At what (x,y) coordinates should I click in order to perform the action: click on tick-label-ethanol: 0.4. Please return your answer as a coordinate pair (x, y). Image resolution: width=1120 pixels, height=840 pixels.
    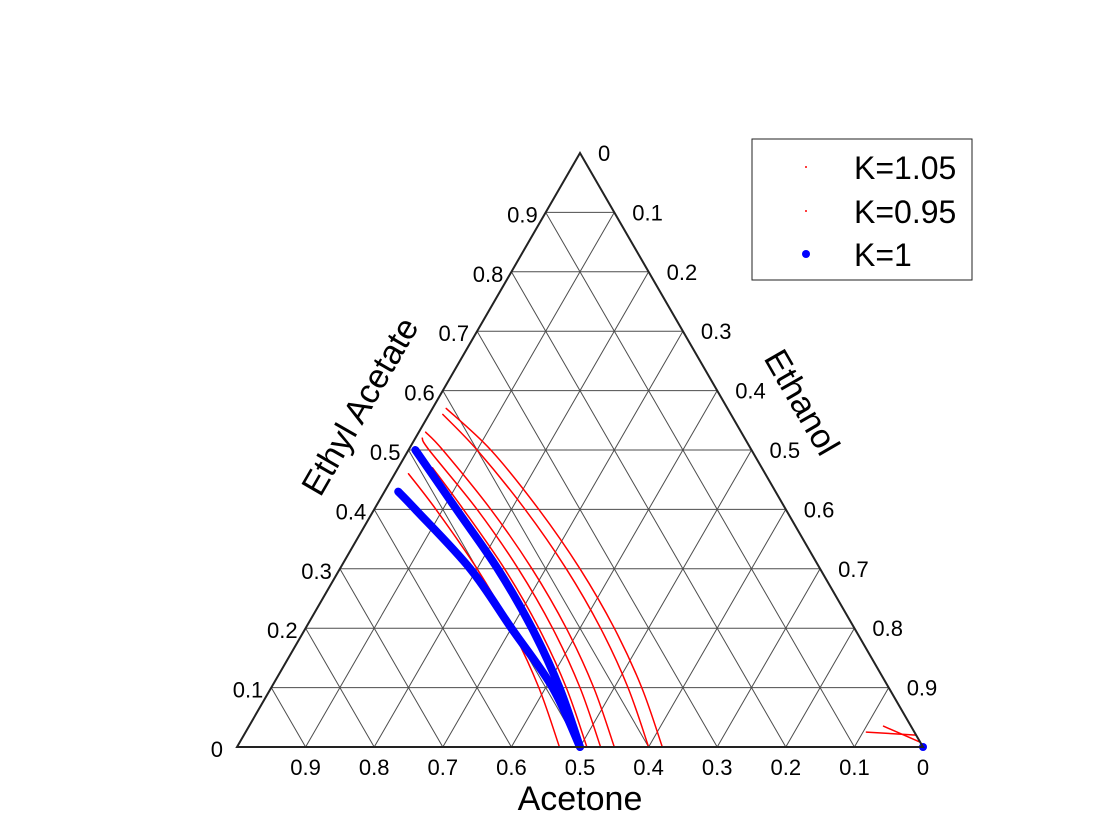
    Looking at the image, I should click on (750, 391).